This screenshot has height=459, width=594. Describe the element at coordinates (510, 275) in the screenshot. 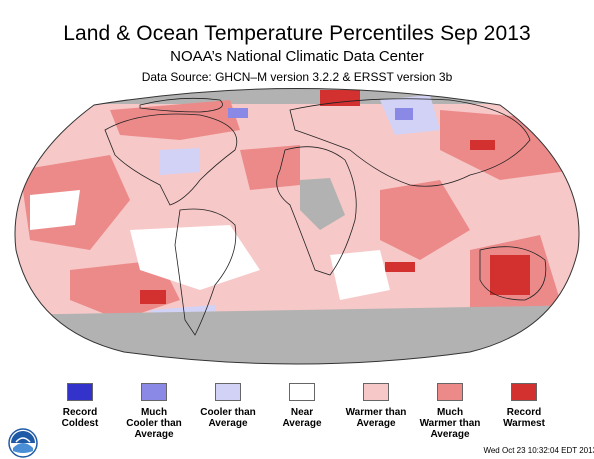

I see `region-record-australia` at that location.